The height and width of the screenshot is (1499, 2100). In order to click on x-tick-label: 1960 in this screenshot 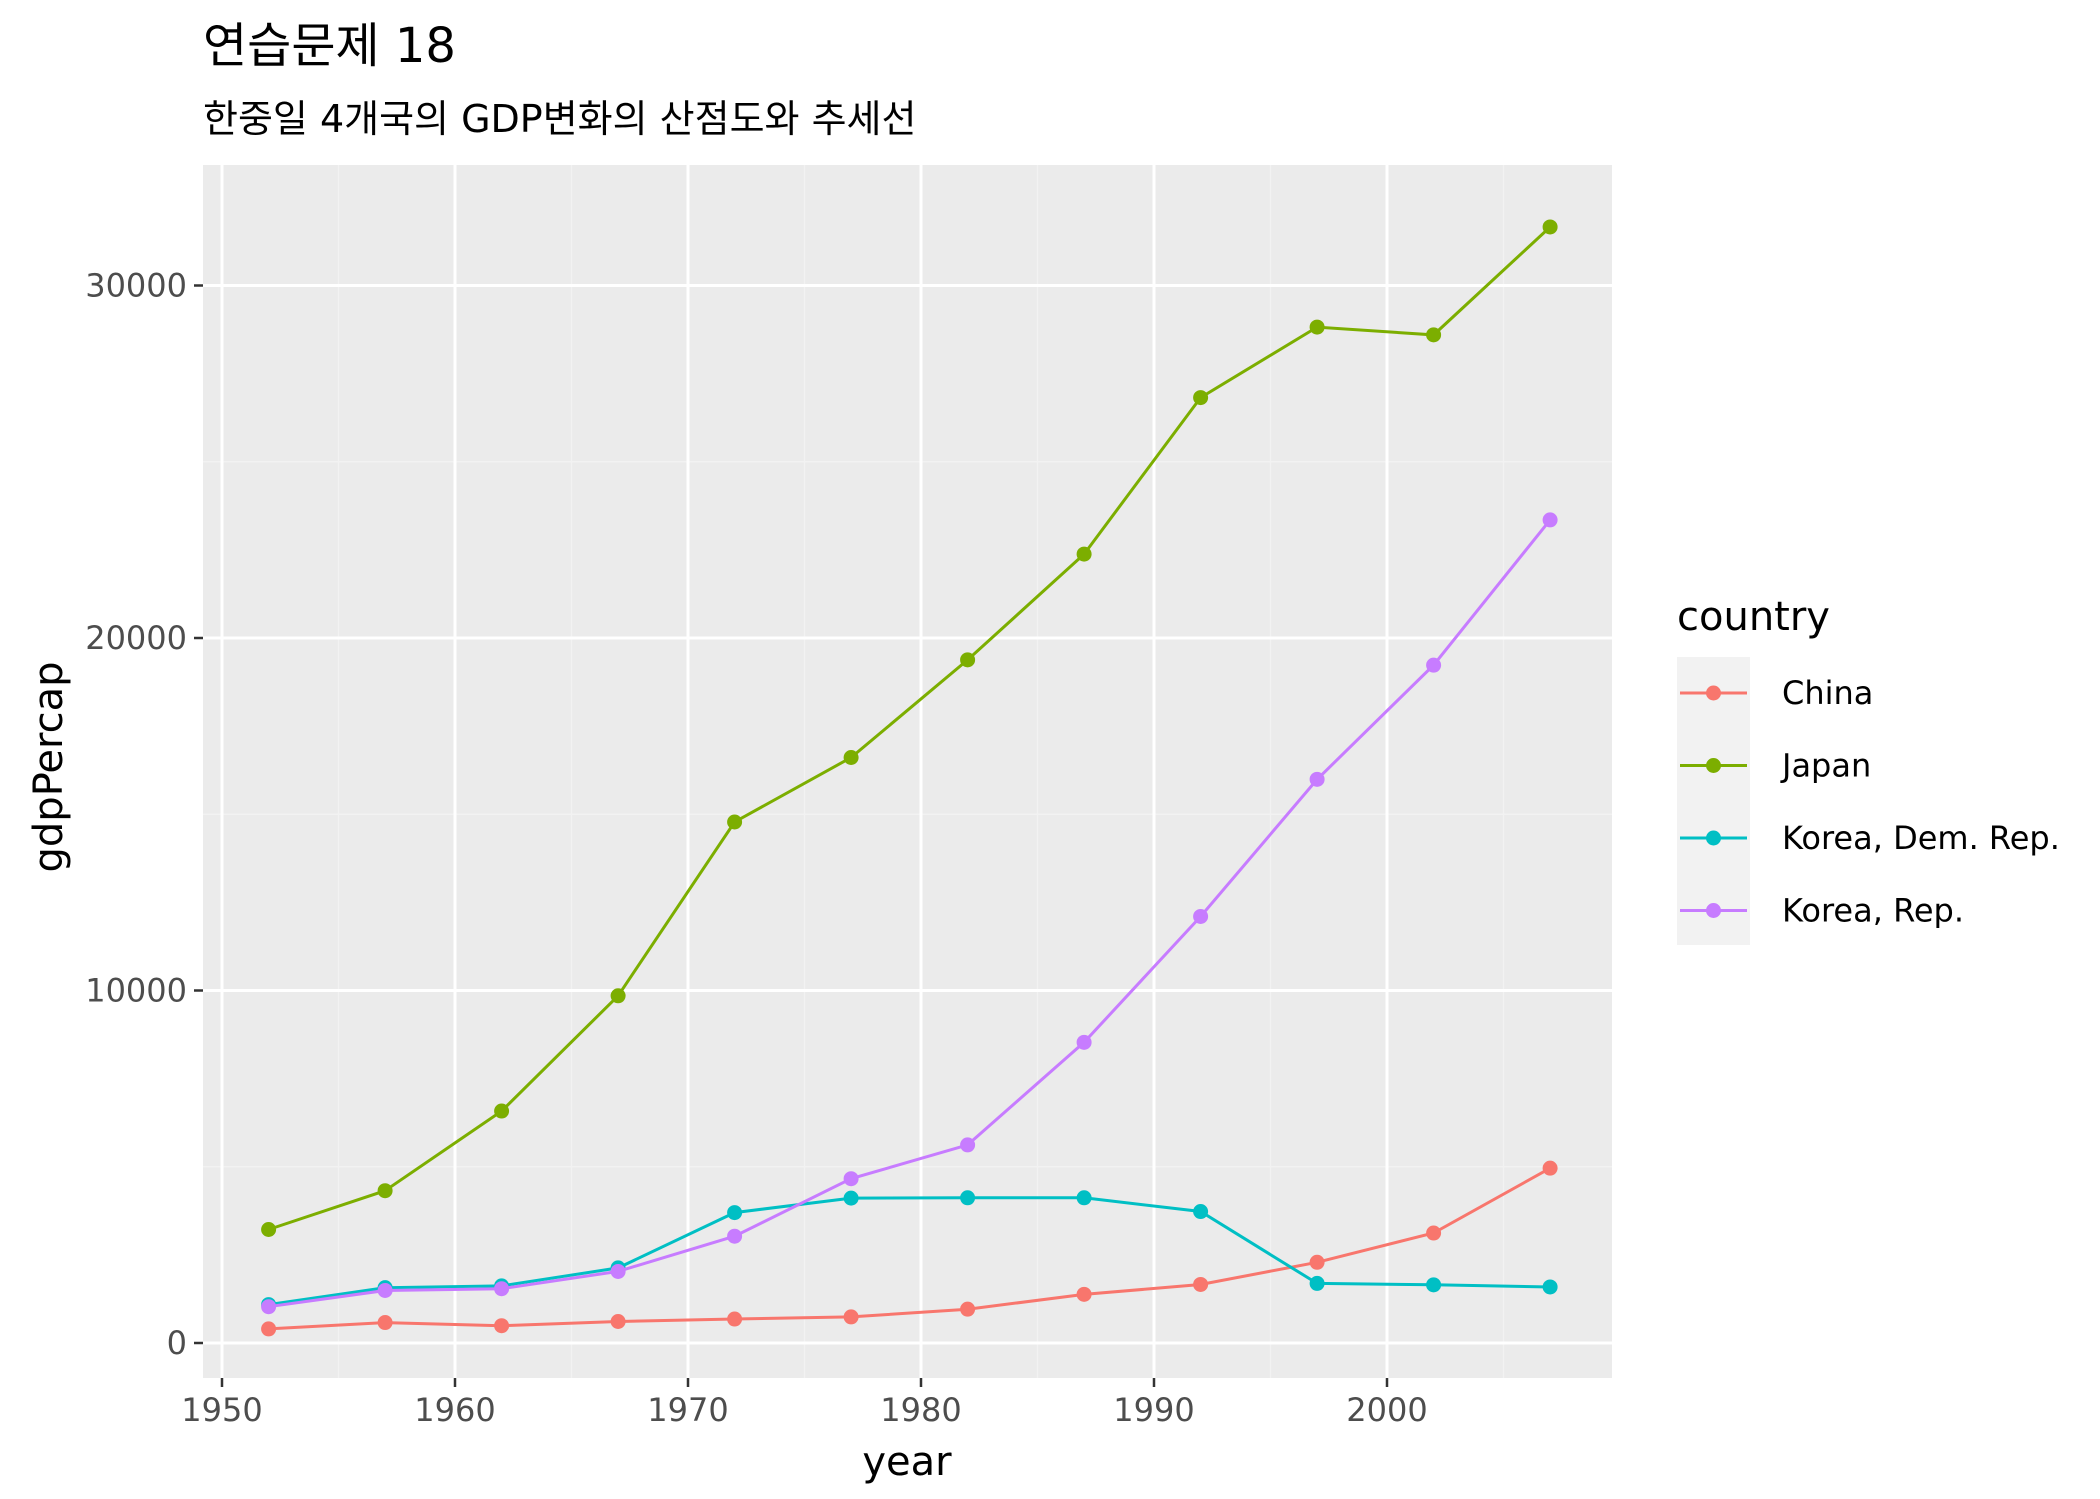, I will do `click(454, 1410)`.